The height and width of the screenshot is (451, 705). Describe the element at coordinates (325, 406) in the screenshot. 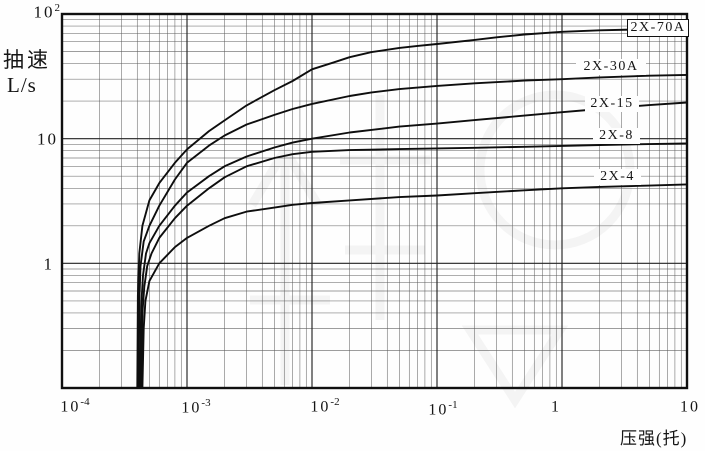

I see `x-tick-1e-2: 10⁻²` at that location.